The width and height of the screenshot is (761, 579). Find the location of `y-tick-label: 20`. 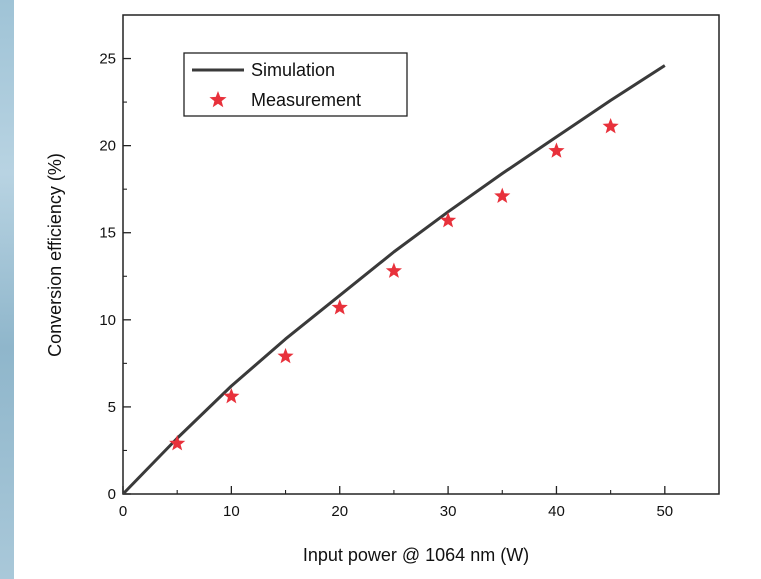

y-tick-label: 20 is located at coordinates (107, 146).